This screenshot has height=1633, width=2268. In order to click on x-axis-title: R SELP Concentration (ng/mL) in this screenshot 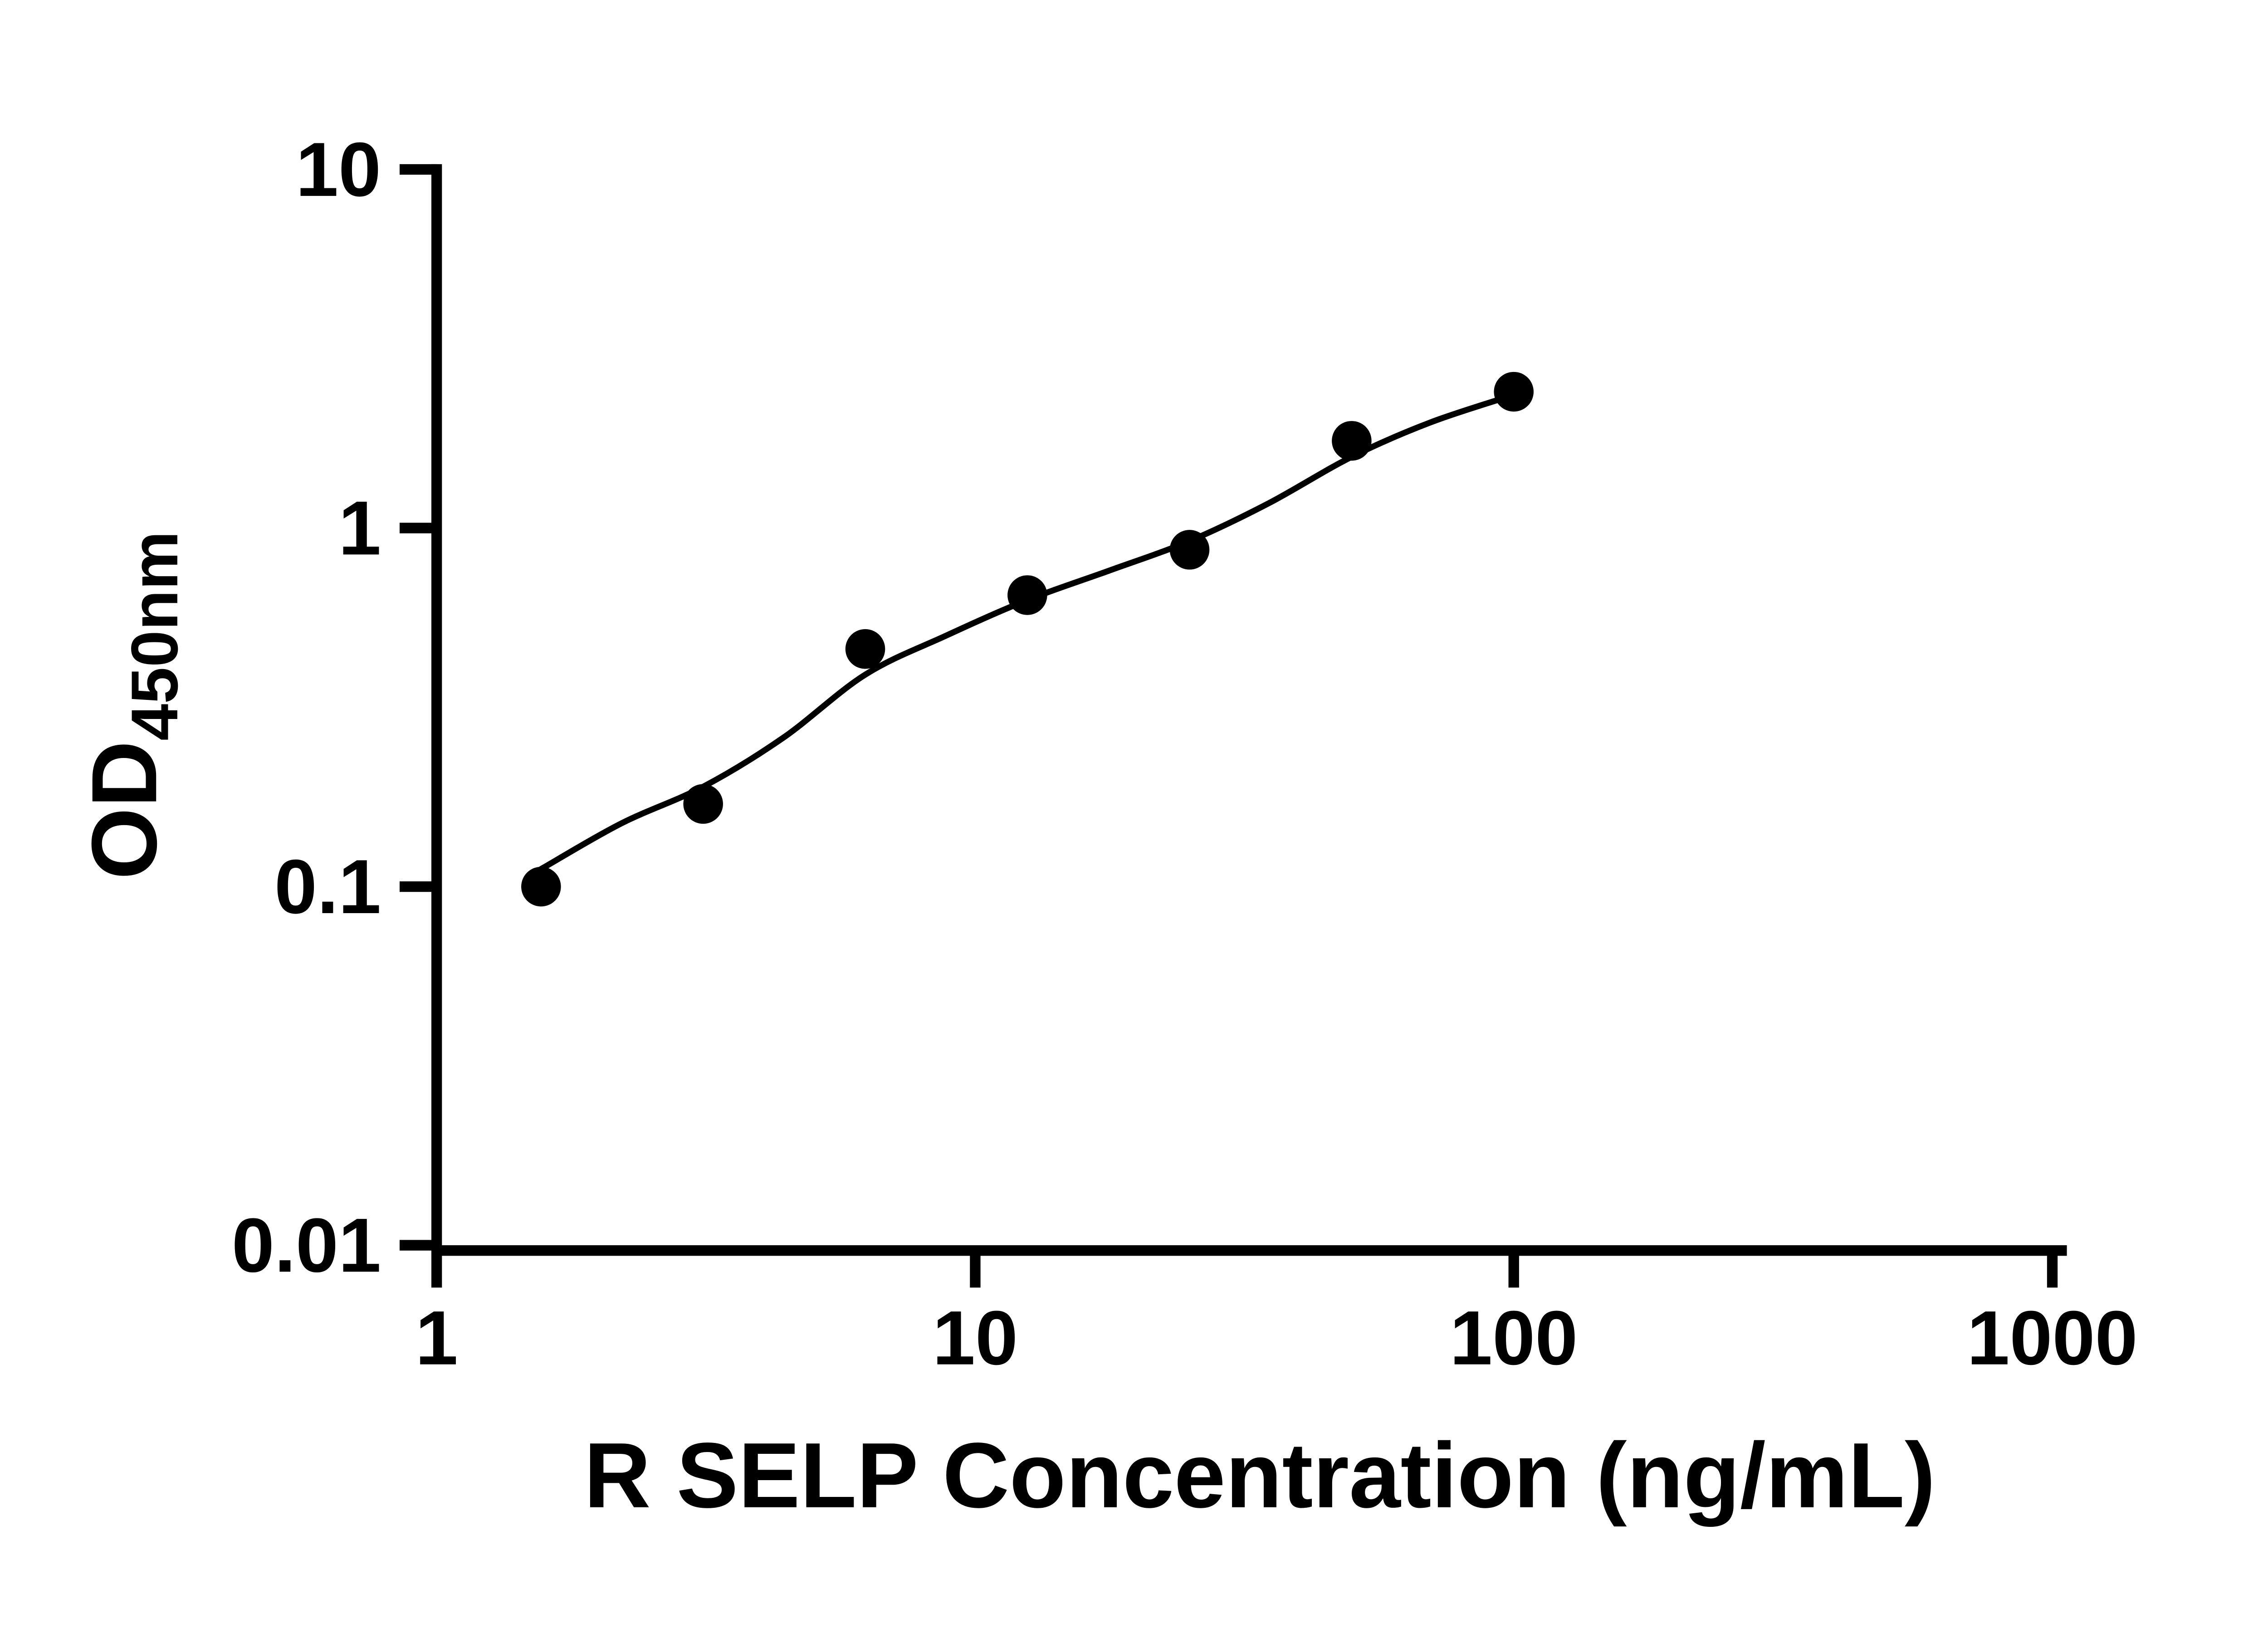, I will do `click(1260, 1475)`.